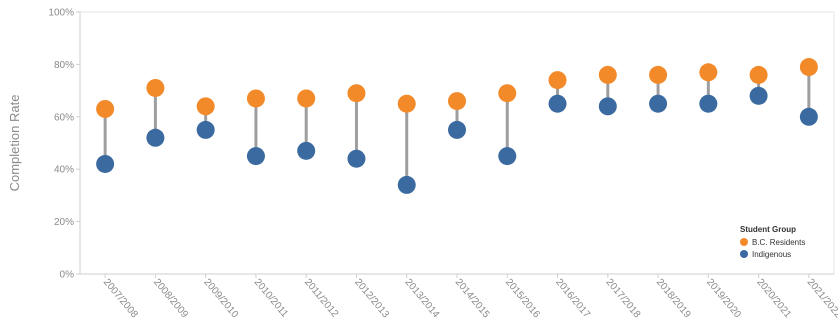  Describe the element at coordinates (321, 298) in the screenshot. I see `x-tick-label: 2011/2012` at that location.